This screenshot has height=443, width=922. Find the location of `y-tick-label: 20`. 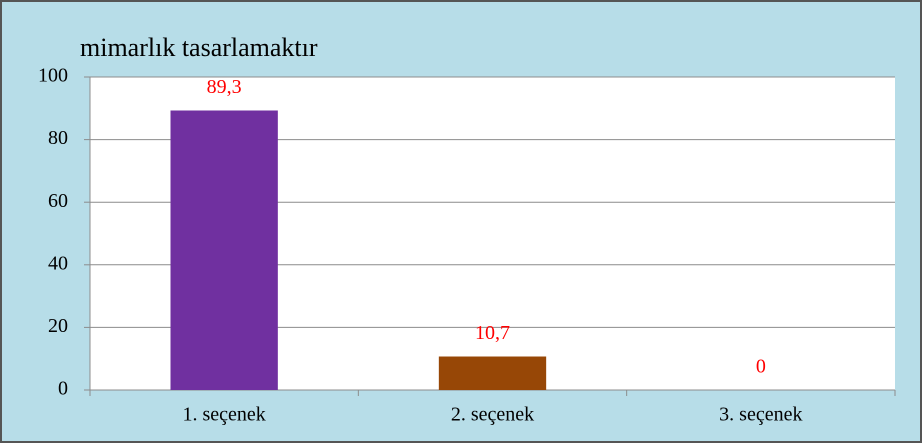

y-tick-label: 20 is located at coordinates (58, 326).